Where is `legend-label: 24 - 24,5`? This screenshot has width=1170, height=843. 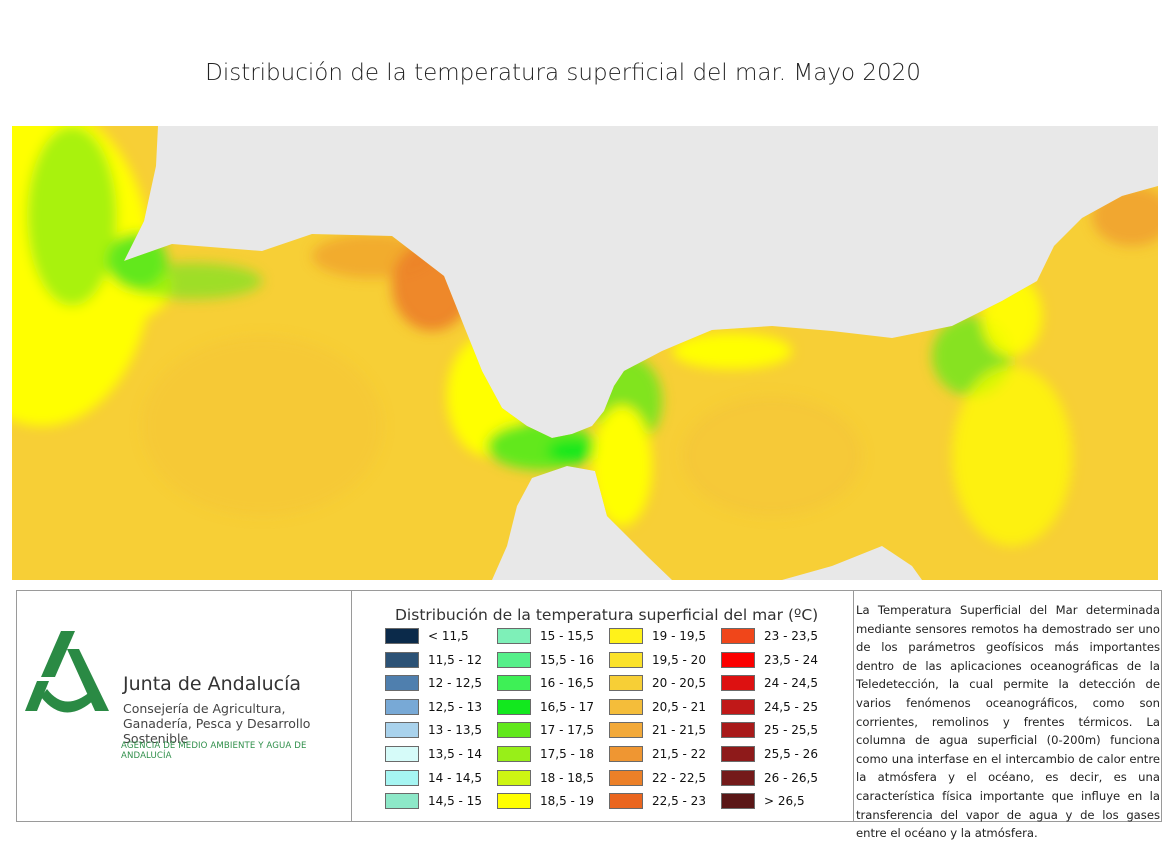
legend-label: 24 - 24,5 is located at coordinates (791, 683).